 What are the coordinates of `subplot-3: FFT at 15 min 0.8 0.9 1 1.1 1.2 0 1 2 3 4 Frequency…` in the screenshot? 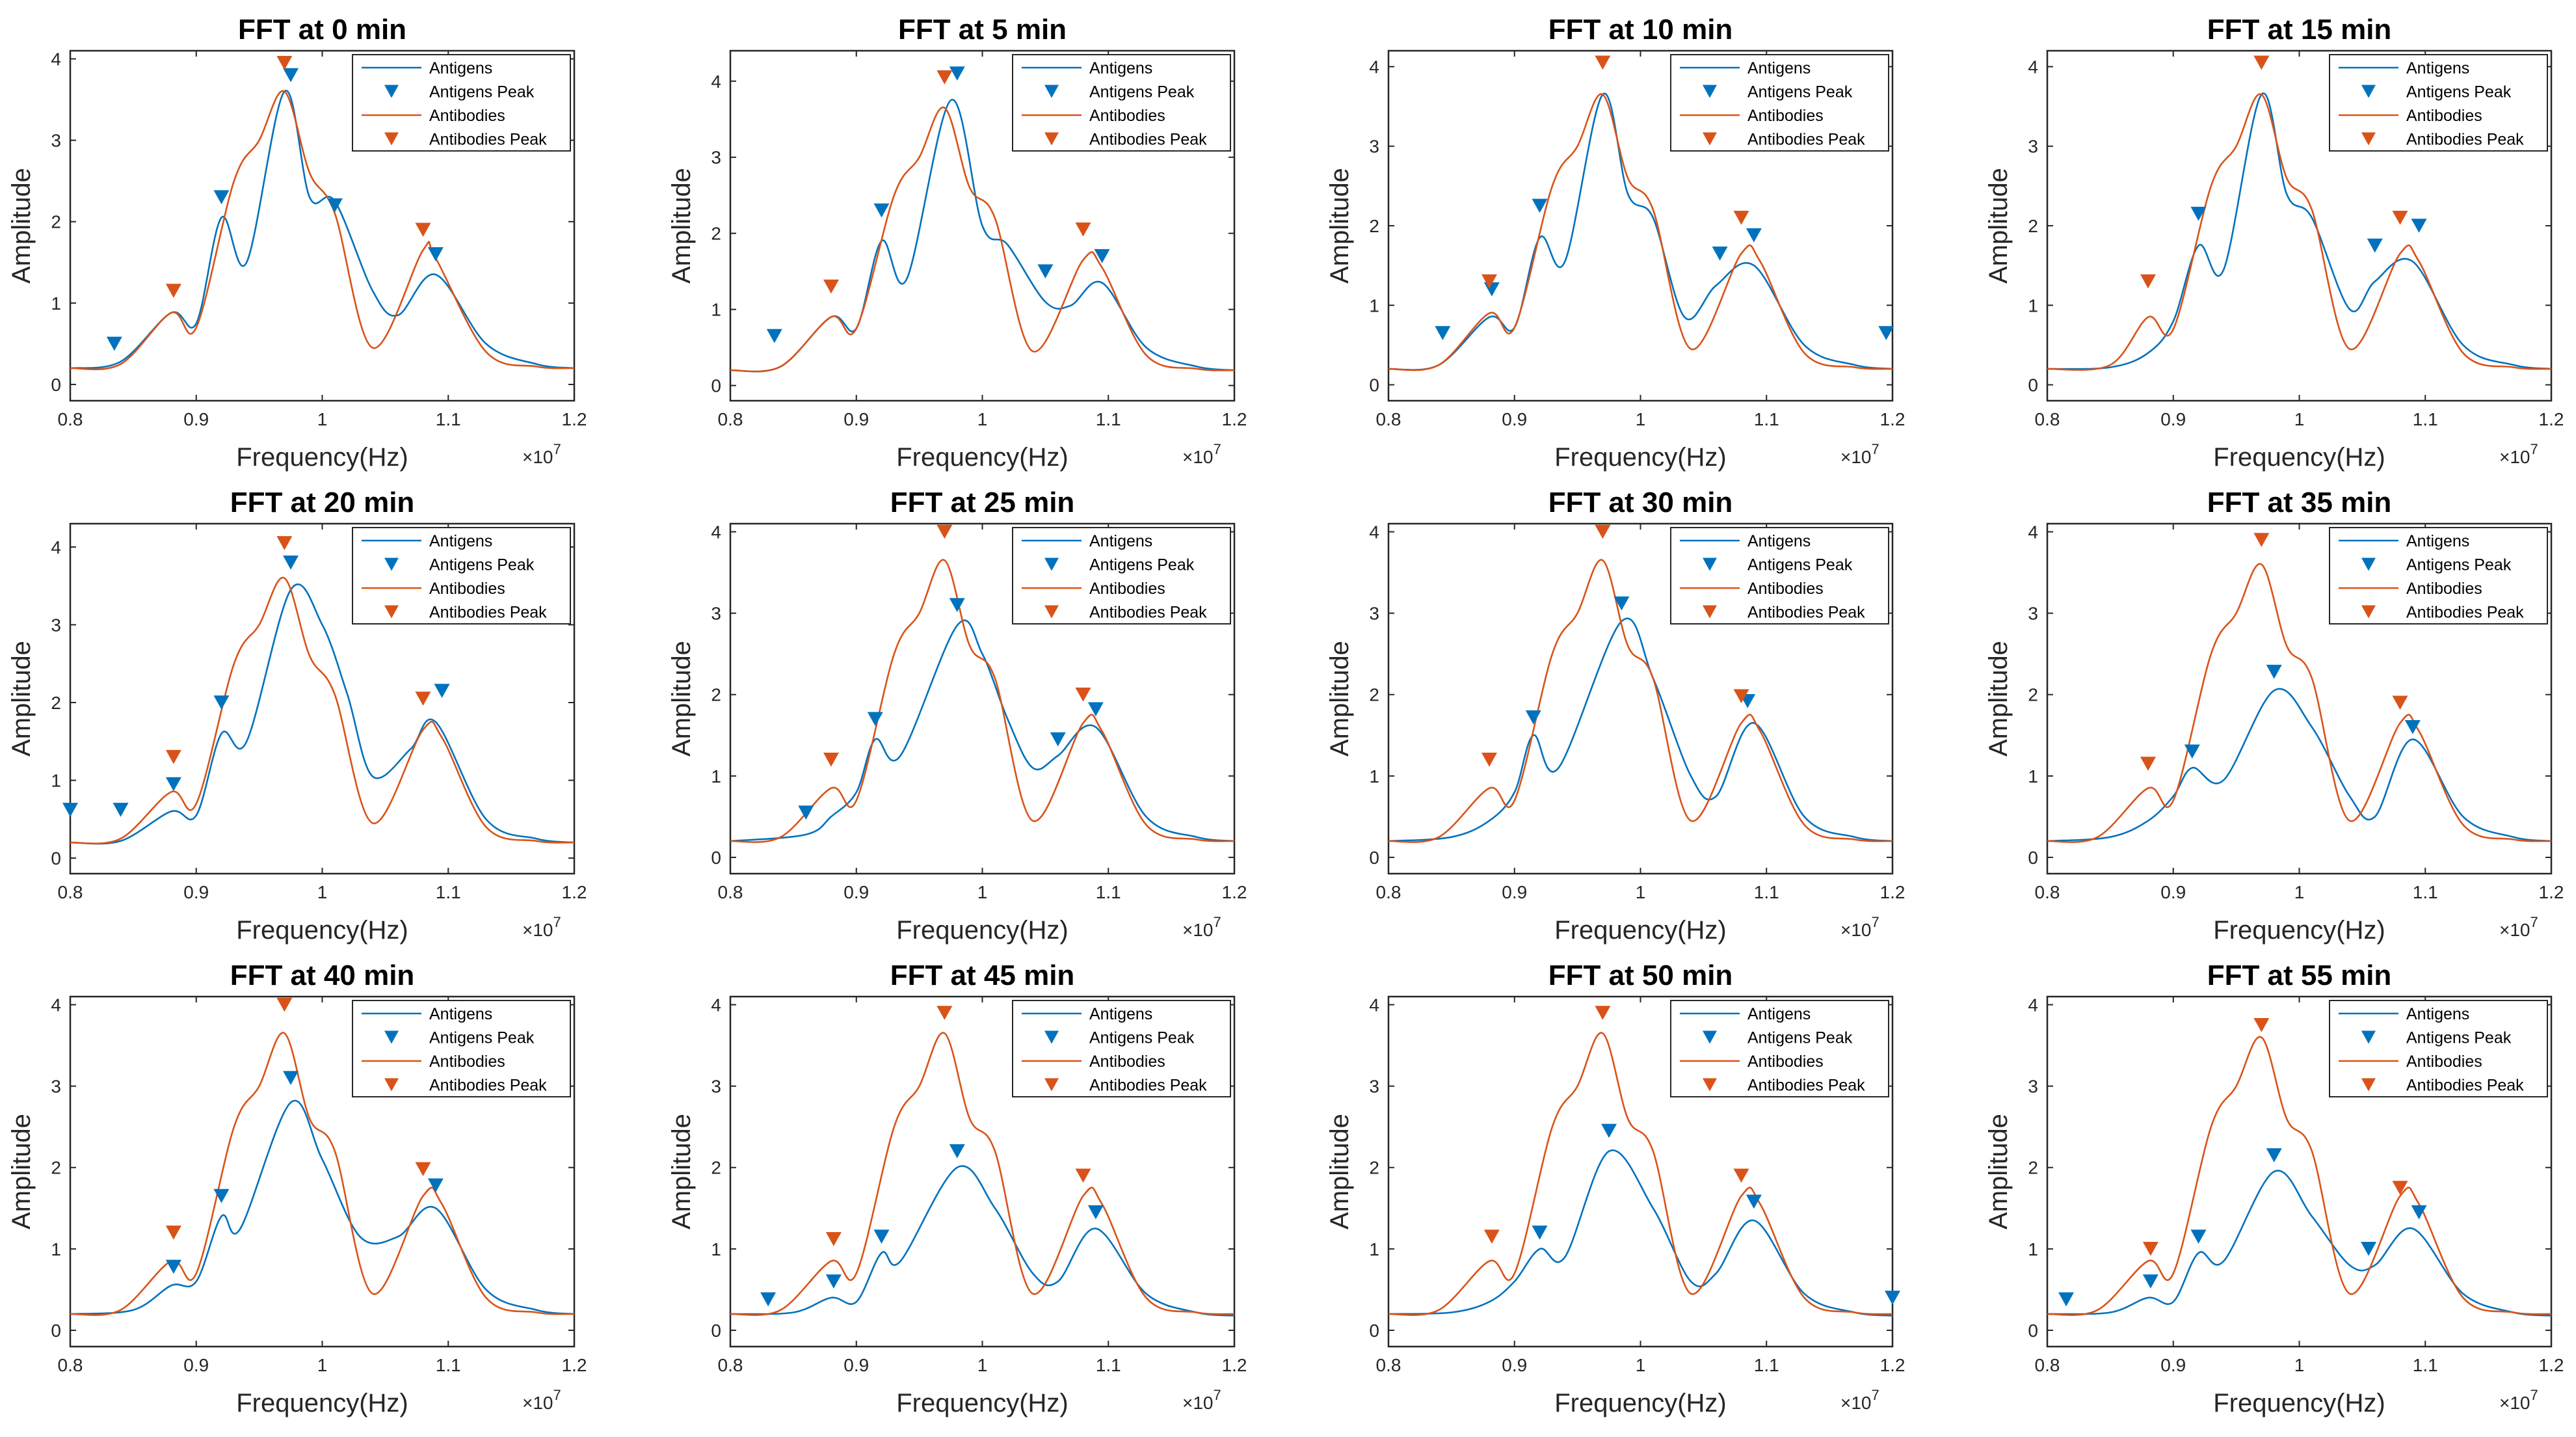 It's located at (2274, 243).